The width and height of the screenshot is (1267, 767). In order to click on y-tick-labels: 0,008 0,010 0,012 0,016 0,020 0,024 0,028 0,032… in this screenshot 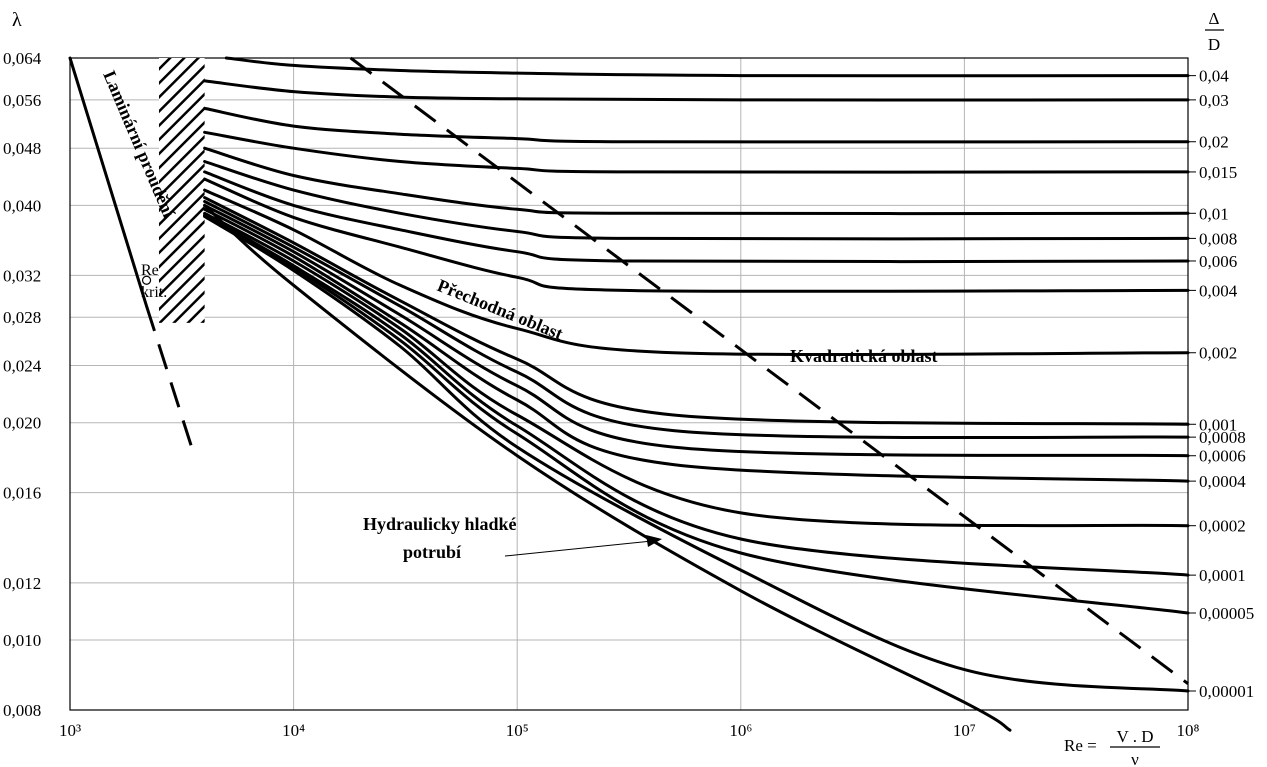, I will do `click(22, 384)`.